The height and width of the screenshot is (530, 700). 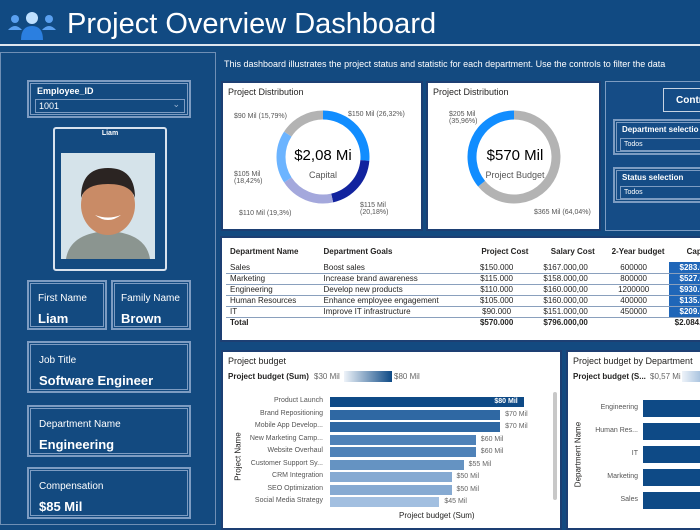 I want to click on family-name-label: Family Name, so click(x=150, y=298).